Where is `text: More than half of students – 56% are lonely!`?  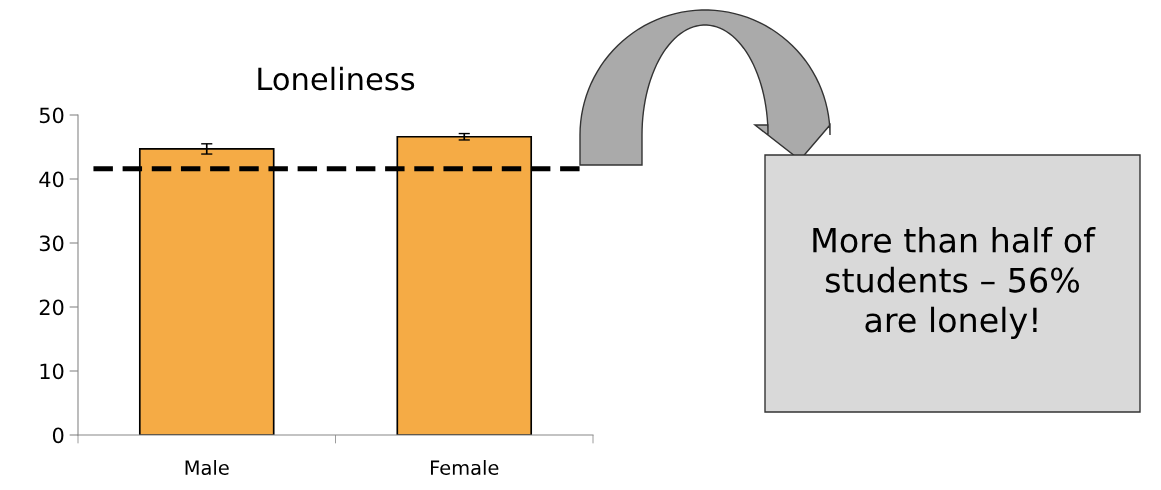 text: More than half of students – 56% are lonely! is located at coordinates (954, 283).